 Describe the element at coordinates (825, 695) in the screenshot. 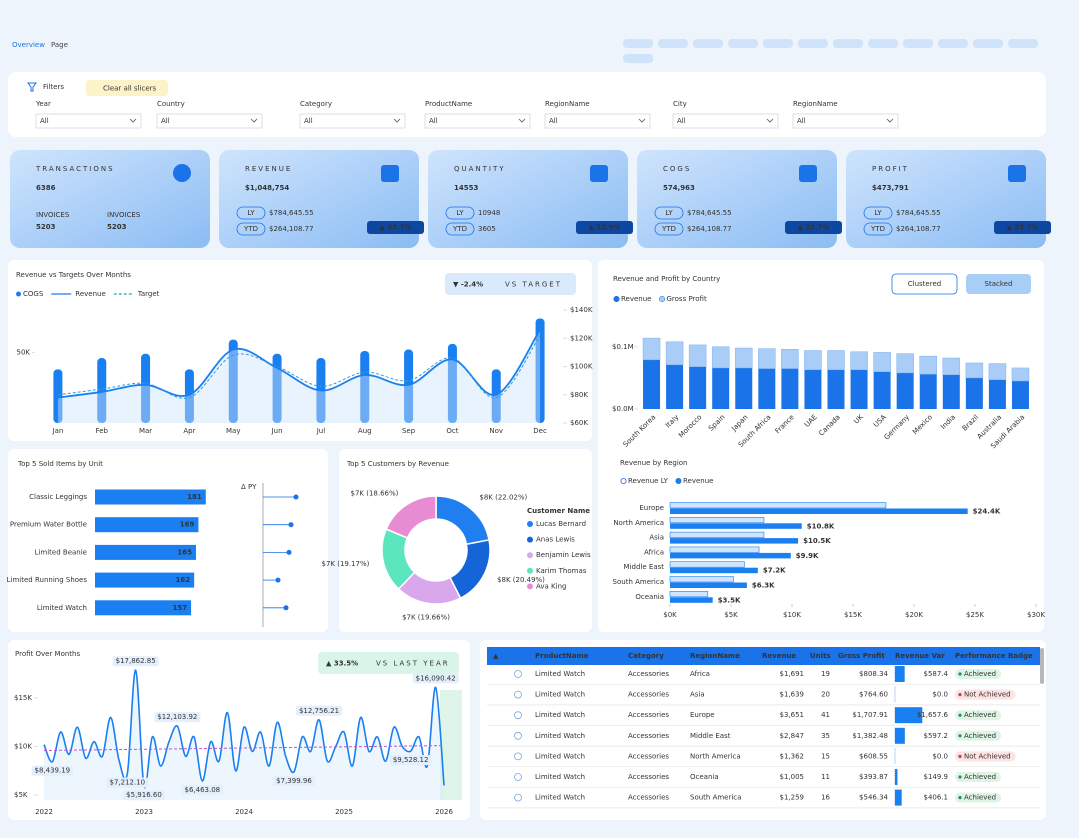

I see `cell: 20` at that location.